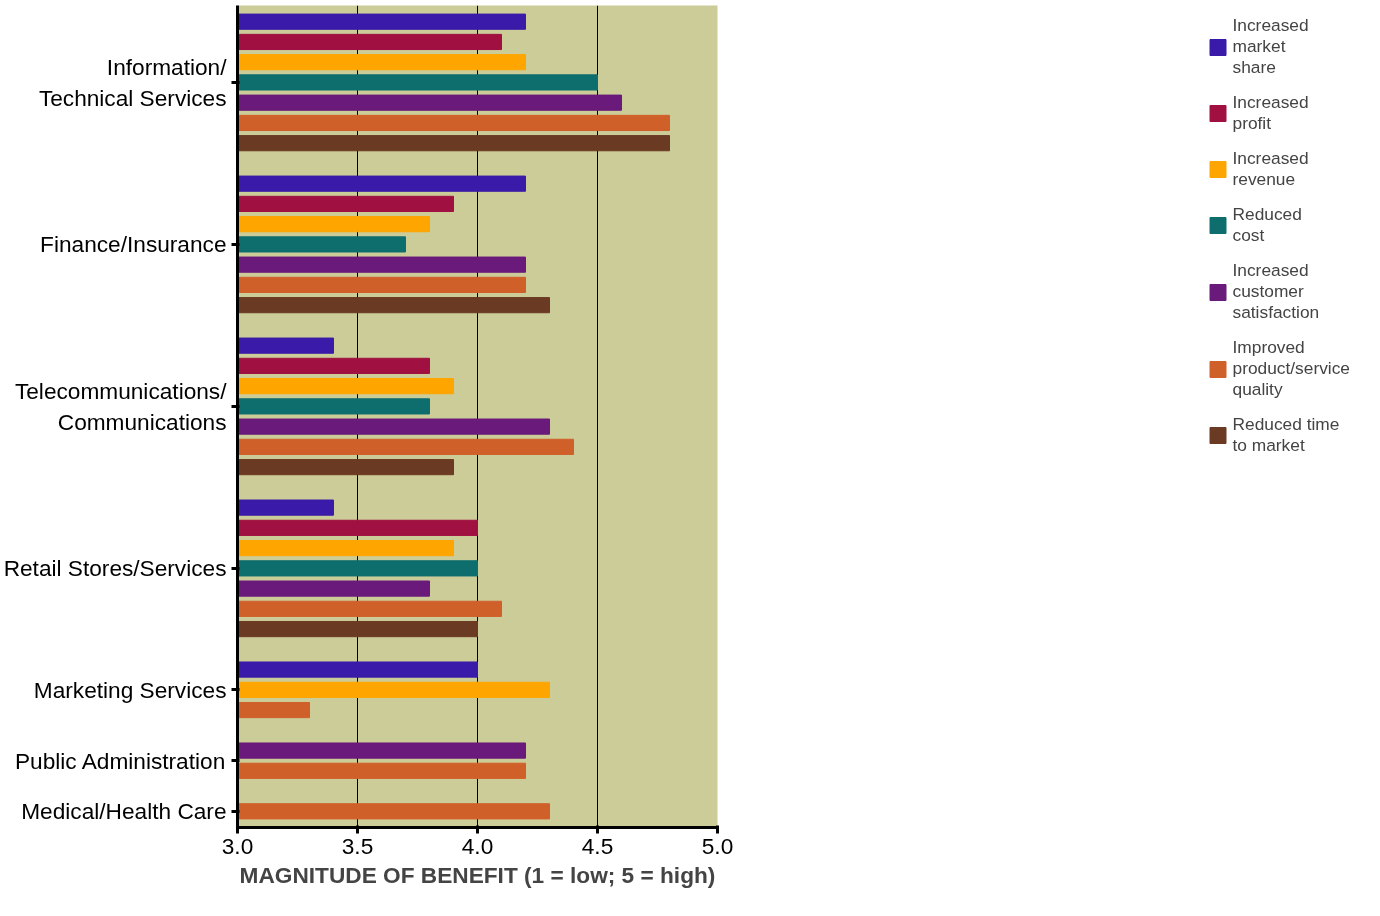 The height and width of the screenshot is (916, 1380). Describe the element at coordinates (237, 845) in the screenshot. I see `x-tick-label: 3.0` at that location.